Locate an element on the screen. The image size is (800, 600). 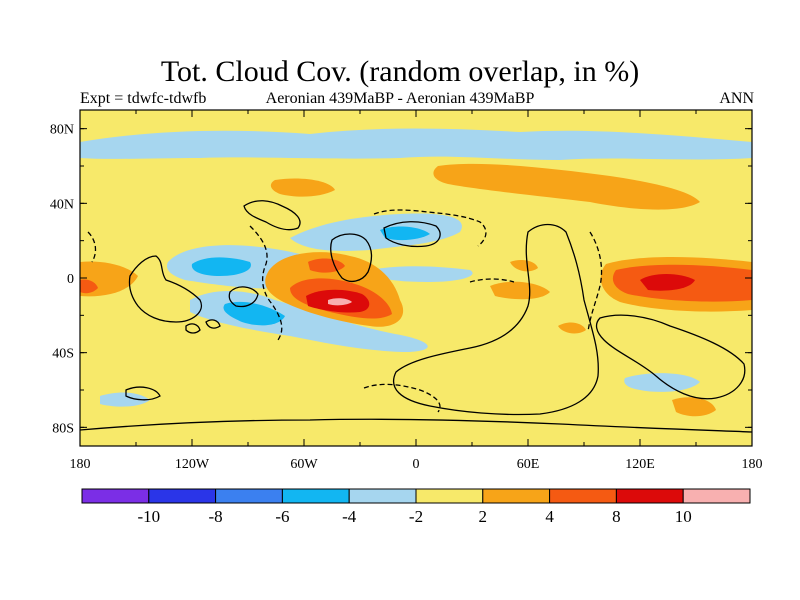
dashed-coast-sw is located at coordinates (92, 247).